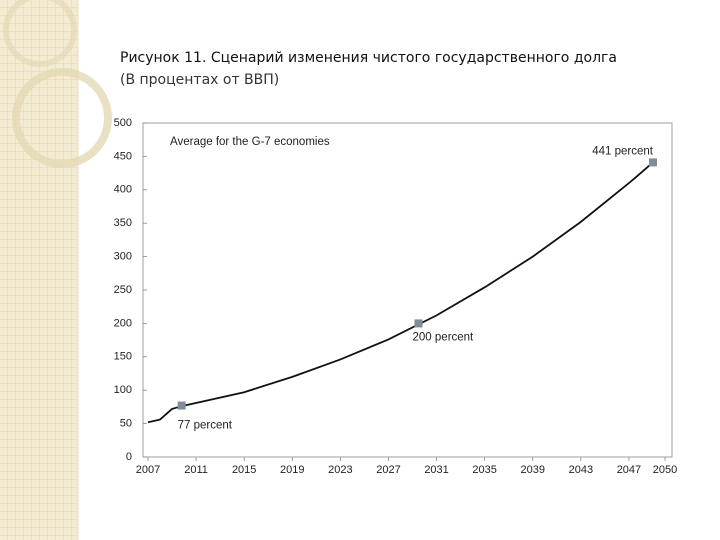  What do you see at coordinates (436, 470) in the screenshot?
I see `x-tick-label: 2031` at bounding box center [436, 470].